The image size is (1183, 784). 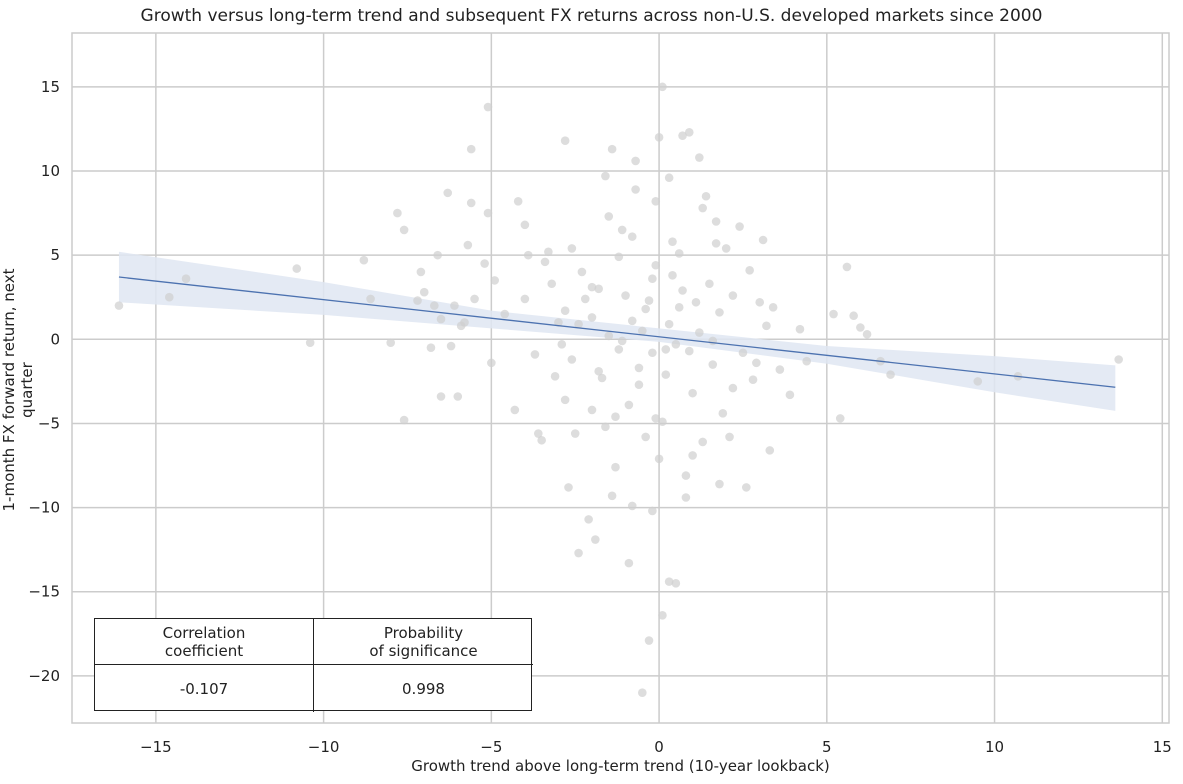 I want to click on y-tick-label: 0, so click(x=55, y=339).